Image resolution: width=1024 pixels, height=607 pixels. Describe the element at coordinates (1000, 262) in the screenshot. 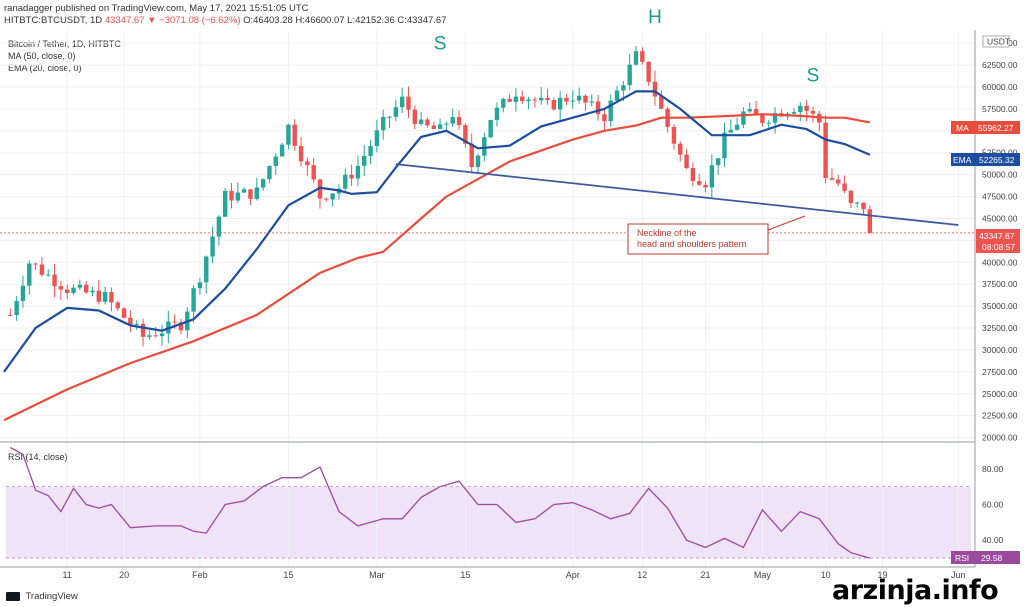

I see `price-tick-label: 40000.00` at that location.